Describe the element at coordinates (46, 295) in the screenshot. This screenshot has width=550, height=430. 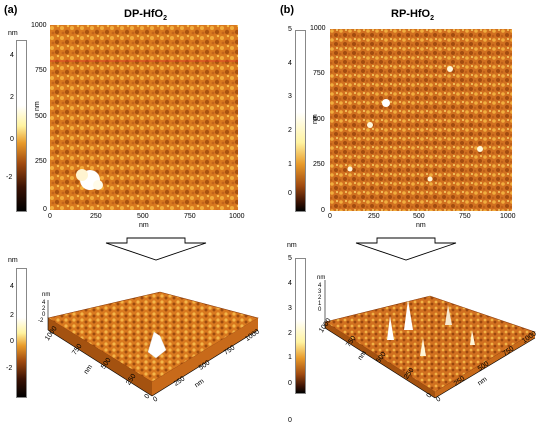
I see `panel-a-3d-z-unit: nm` at that location.